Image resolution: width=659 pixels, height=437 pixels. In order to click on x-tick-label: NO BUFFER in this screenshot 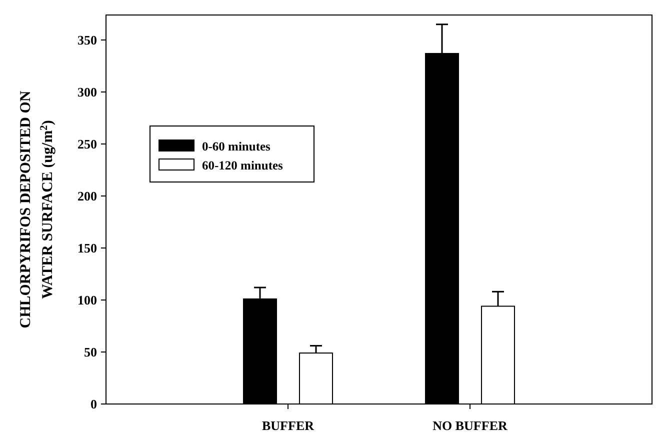, I will do `click(470, 425)`.